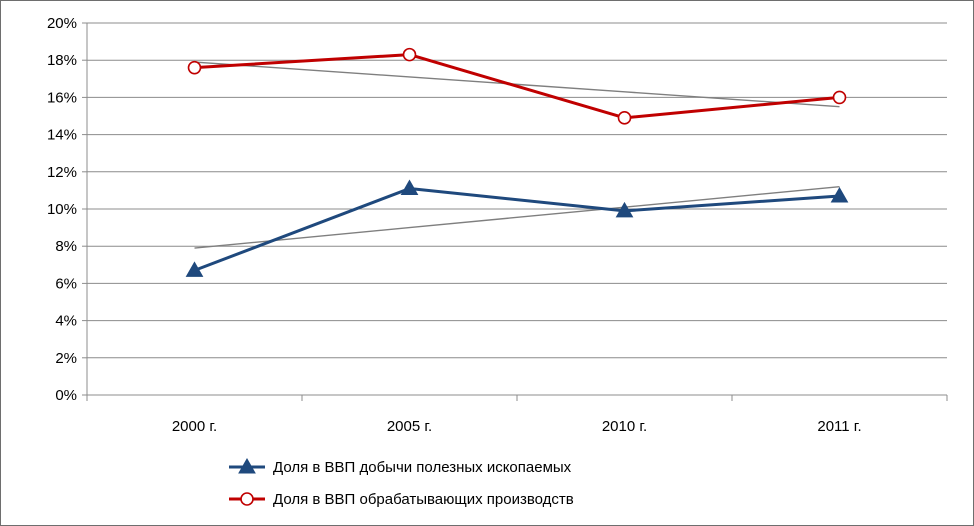 The width and height of the screenshot is (974, 526). I want to click on y-tick-label: 16%, so click(62, 97).